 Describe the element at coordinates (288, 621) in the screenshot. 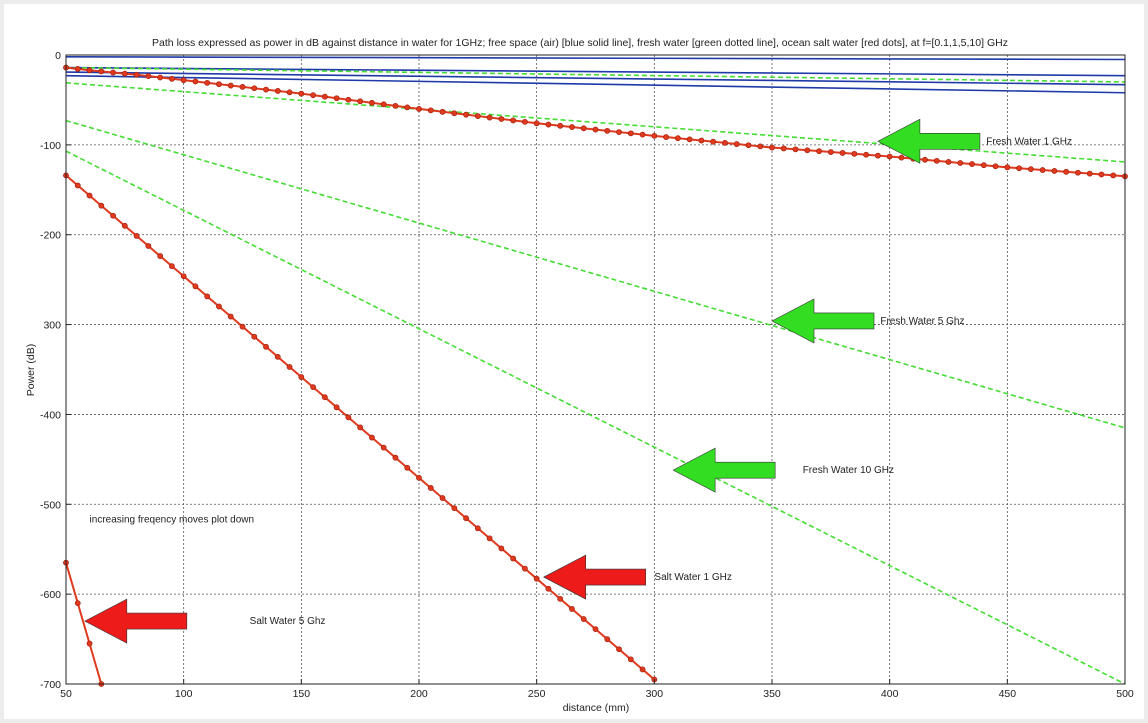

I see `annotation-label: Salt Water 5 Ghz` at that location.